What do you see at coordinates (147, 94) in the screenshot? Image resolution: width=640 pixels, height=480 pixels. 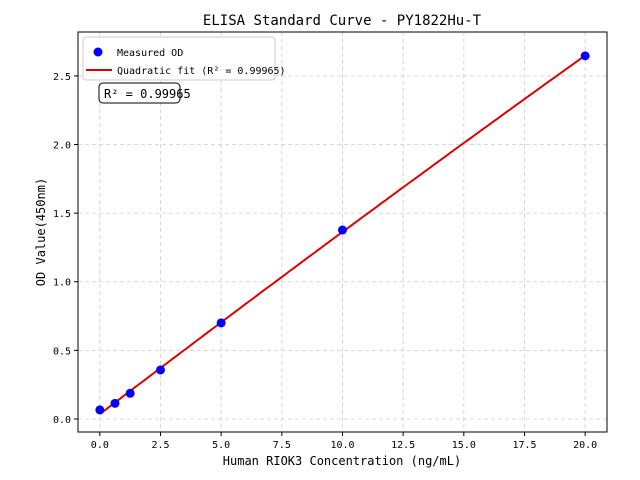 I see `r2-annotation: R² = 0.99965` at bounding box center [147, 94].